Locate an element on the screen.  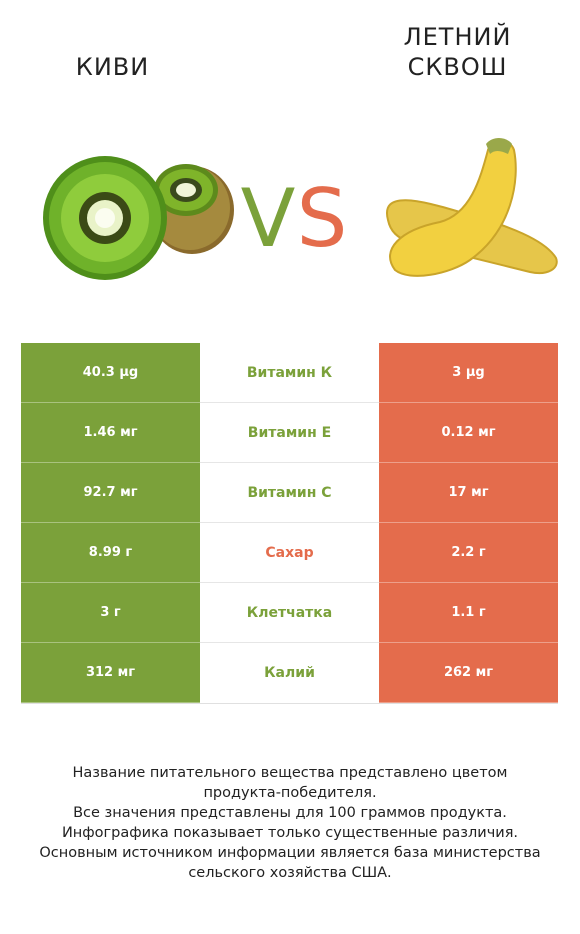
left-product-title: КИВИ is located at coordinates (112, 67).